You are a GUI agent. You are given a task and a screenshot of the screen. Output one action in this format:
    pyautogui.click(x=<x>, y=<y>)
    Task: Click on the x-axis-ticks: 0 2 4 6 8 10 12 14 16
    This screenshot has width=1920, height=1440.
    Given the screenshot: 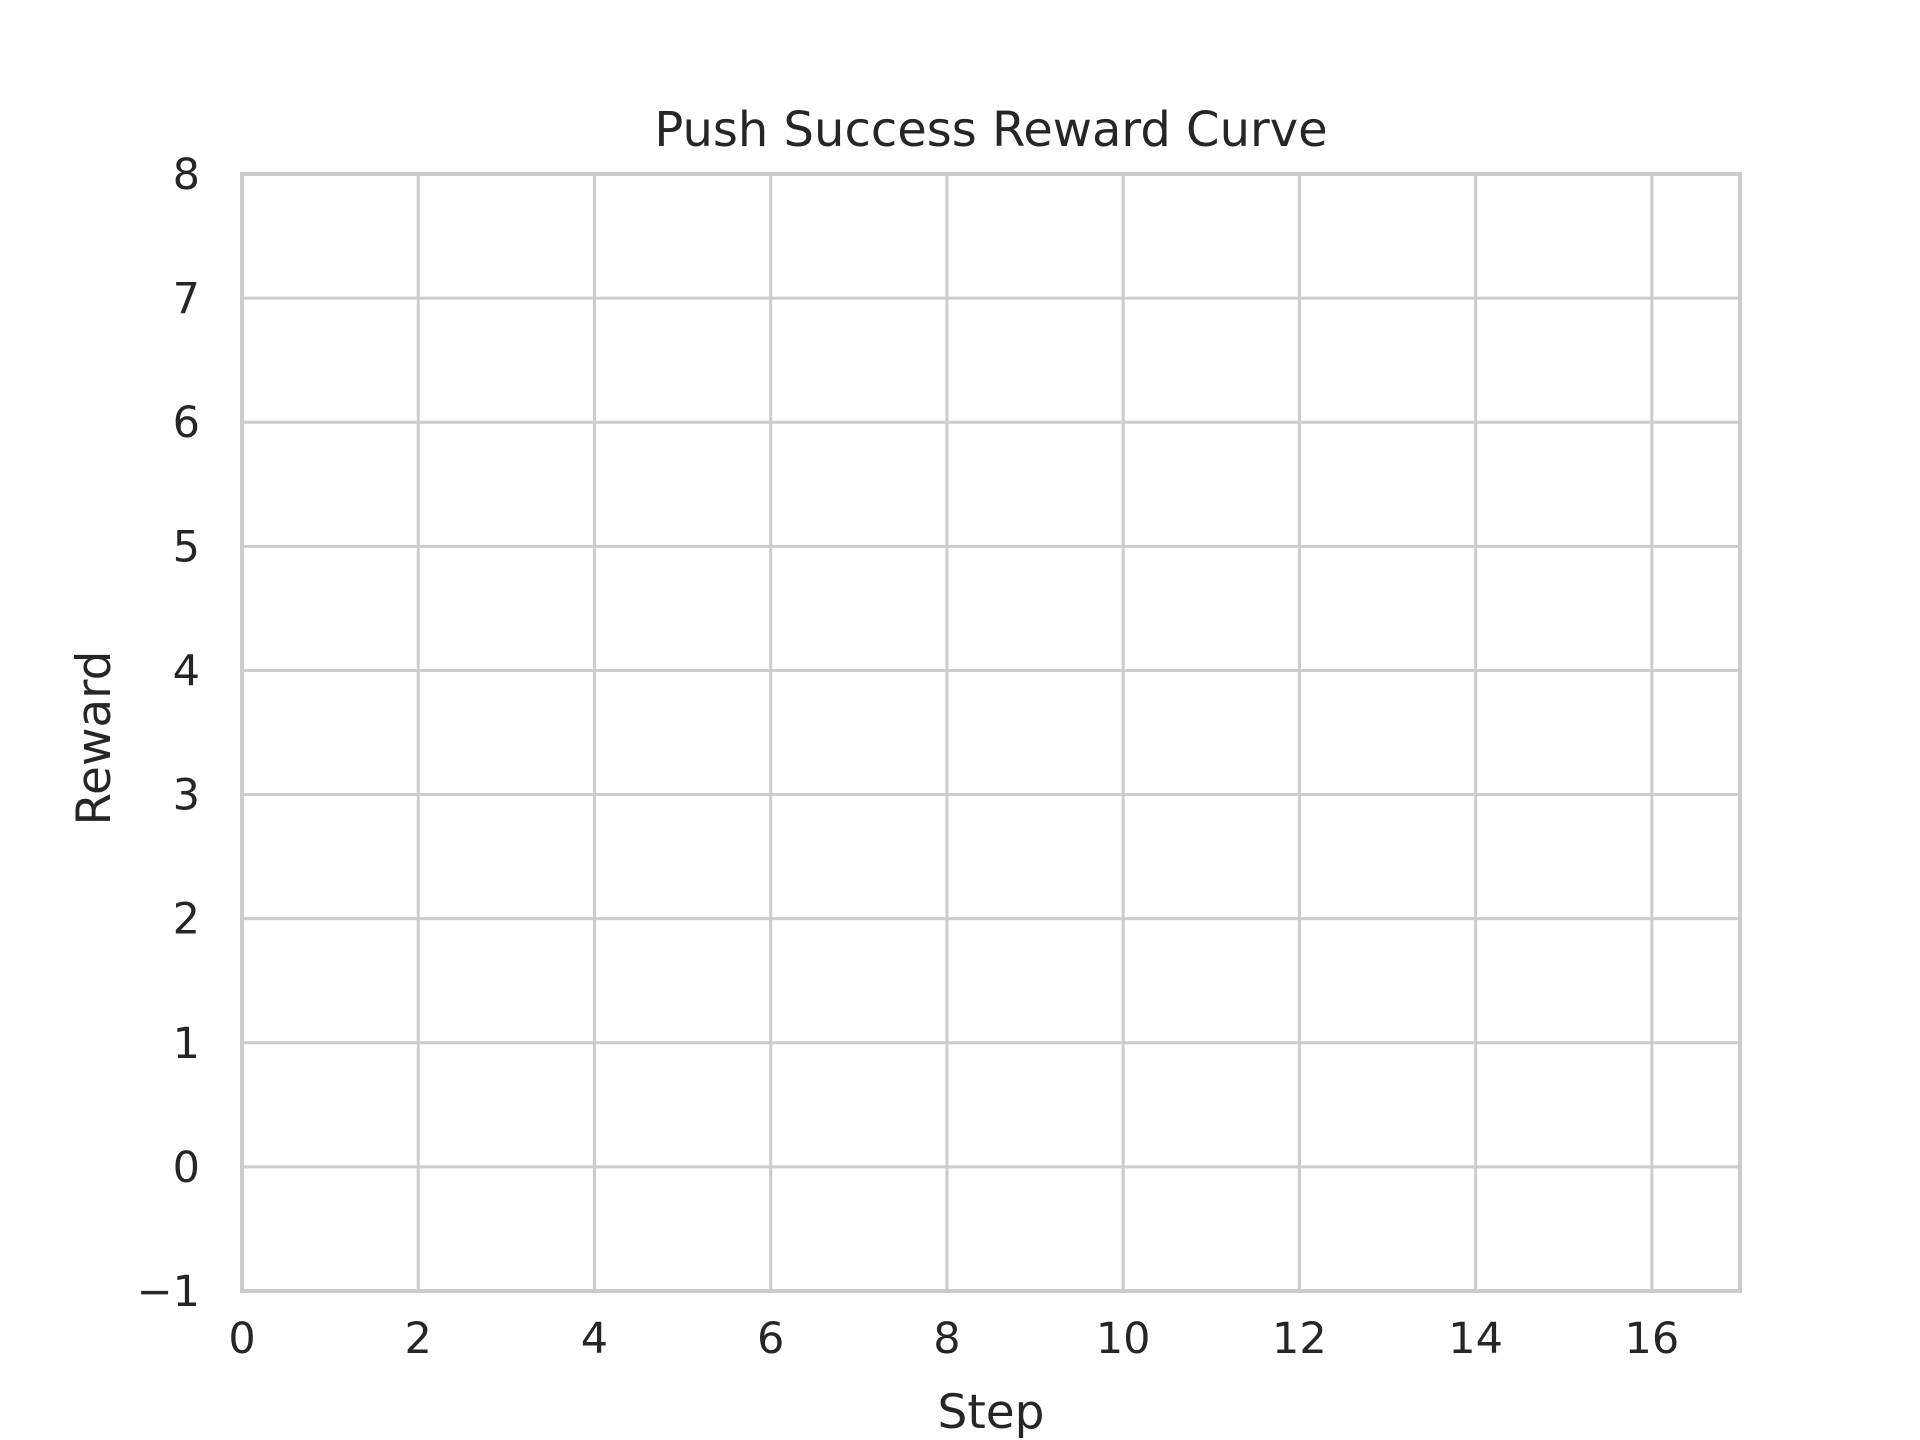 What is the action you would take?
    pyautogui.click(x=953, y=1339)
    